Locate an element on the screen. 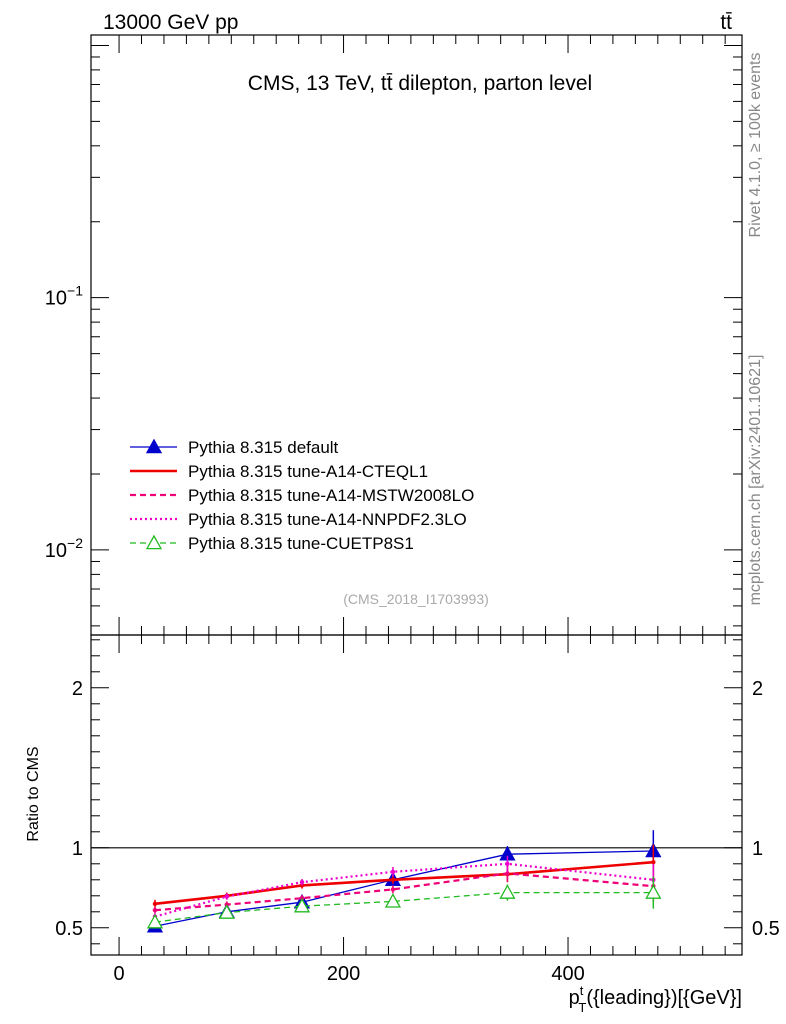 The height and width of the screenshot is (1024, 786). x-axis-label-rest: ({leading})[{GeV}] is located at coordinates (664, 998).